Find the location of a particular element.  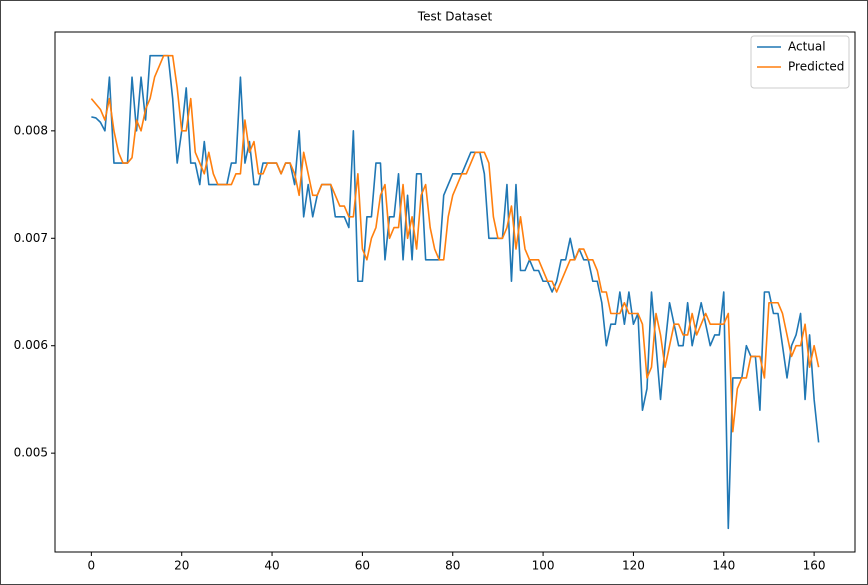

chart-title: Test Dataset is located at coordinates (455, 17).